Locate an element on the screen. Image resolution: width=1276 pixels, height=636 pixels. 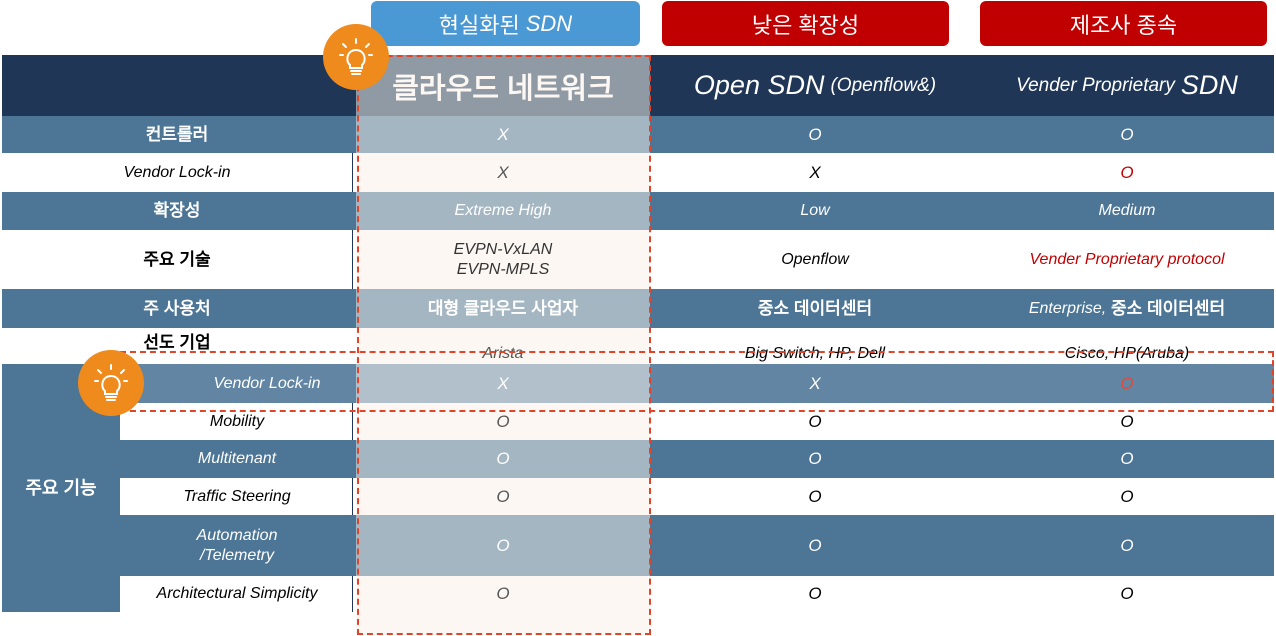
header-cloud-network: 클라우드 네트워크 is located at coordinates (503, 88).